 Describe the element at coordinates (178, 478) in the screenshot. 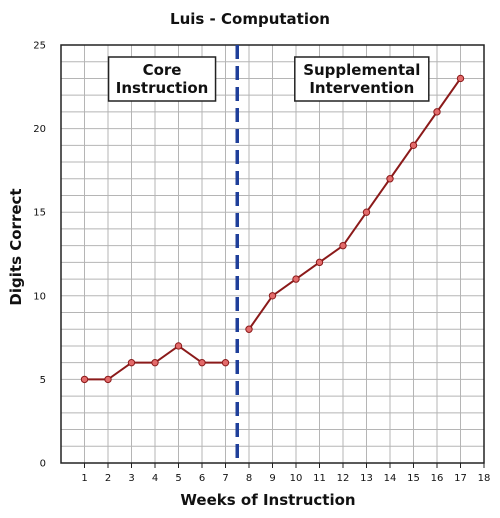

I see `x-tick-label: 5` at that location.